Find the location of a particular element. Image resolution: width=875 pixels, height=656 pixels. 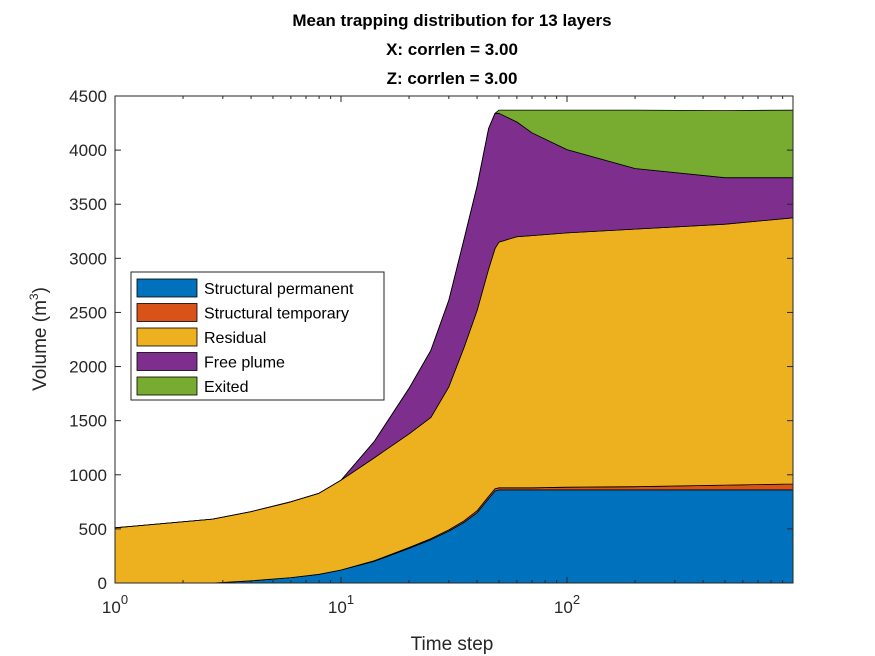

y-tick-label: 0 is located at coordinates (102, 583).